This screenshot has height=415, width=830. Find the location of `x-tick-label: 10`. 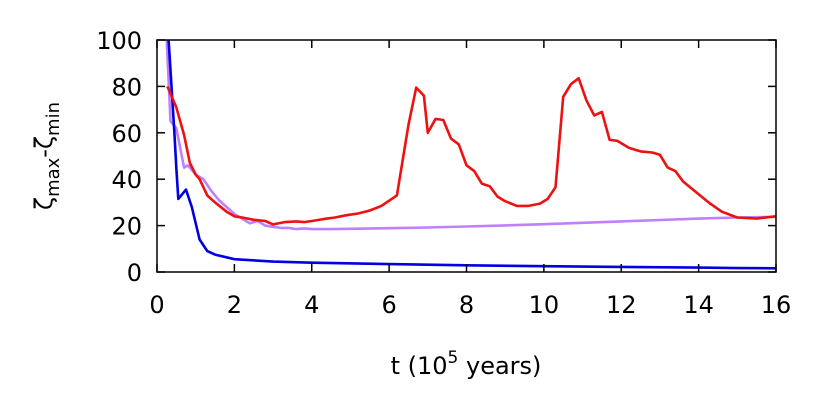

x-tick-label: 10 is located at coordinates (544, 305).